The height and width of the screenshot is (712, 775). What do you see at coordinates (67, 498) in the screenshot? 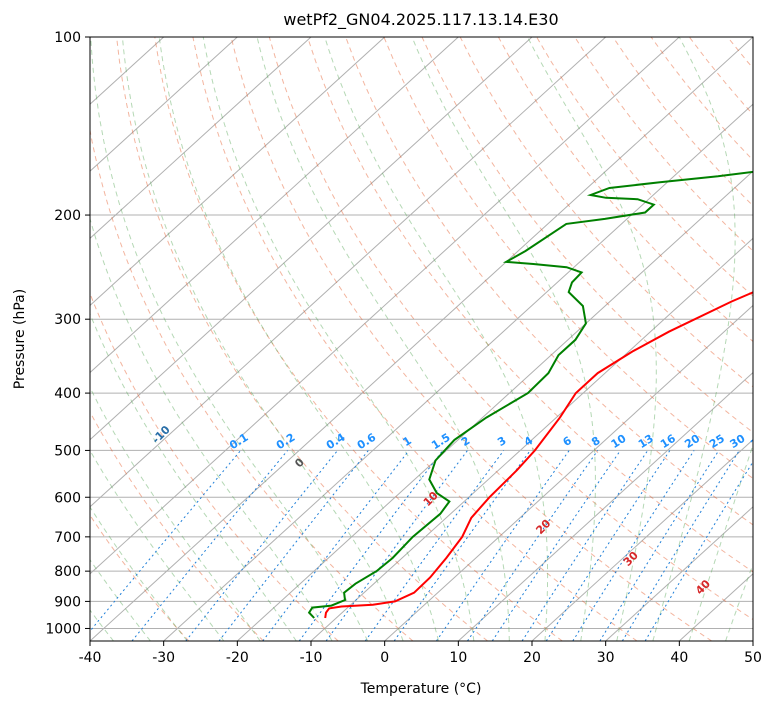
I see `y-tick-label: 600` at bounding box center [67, 498].